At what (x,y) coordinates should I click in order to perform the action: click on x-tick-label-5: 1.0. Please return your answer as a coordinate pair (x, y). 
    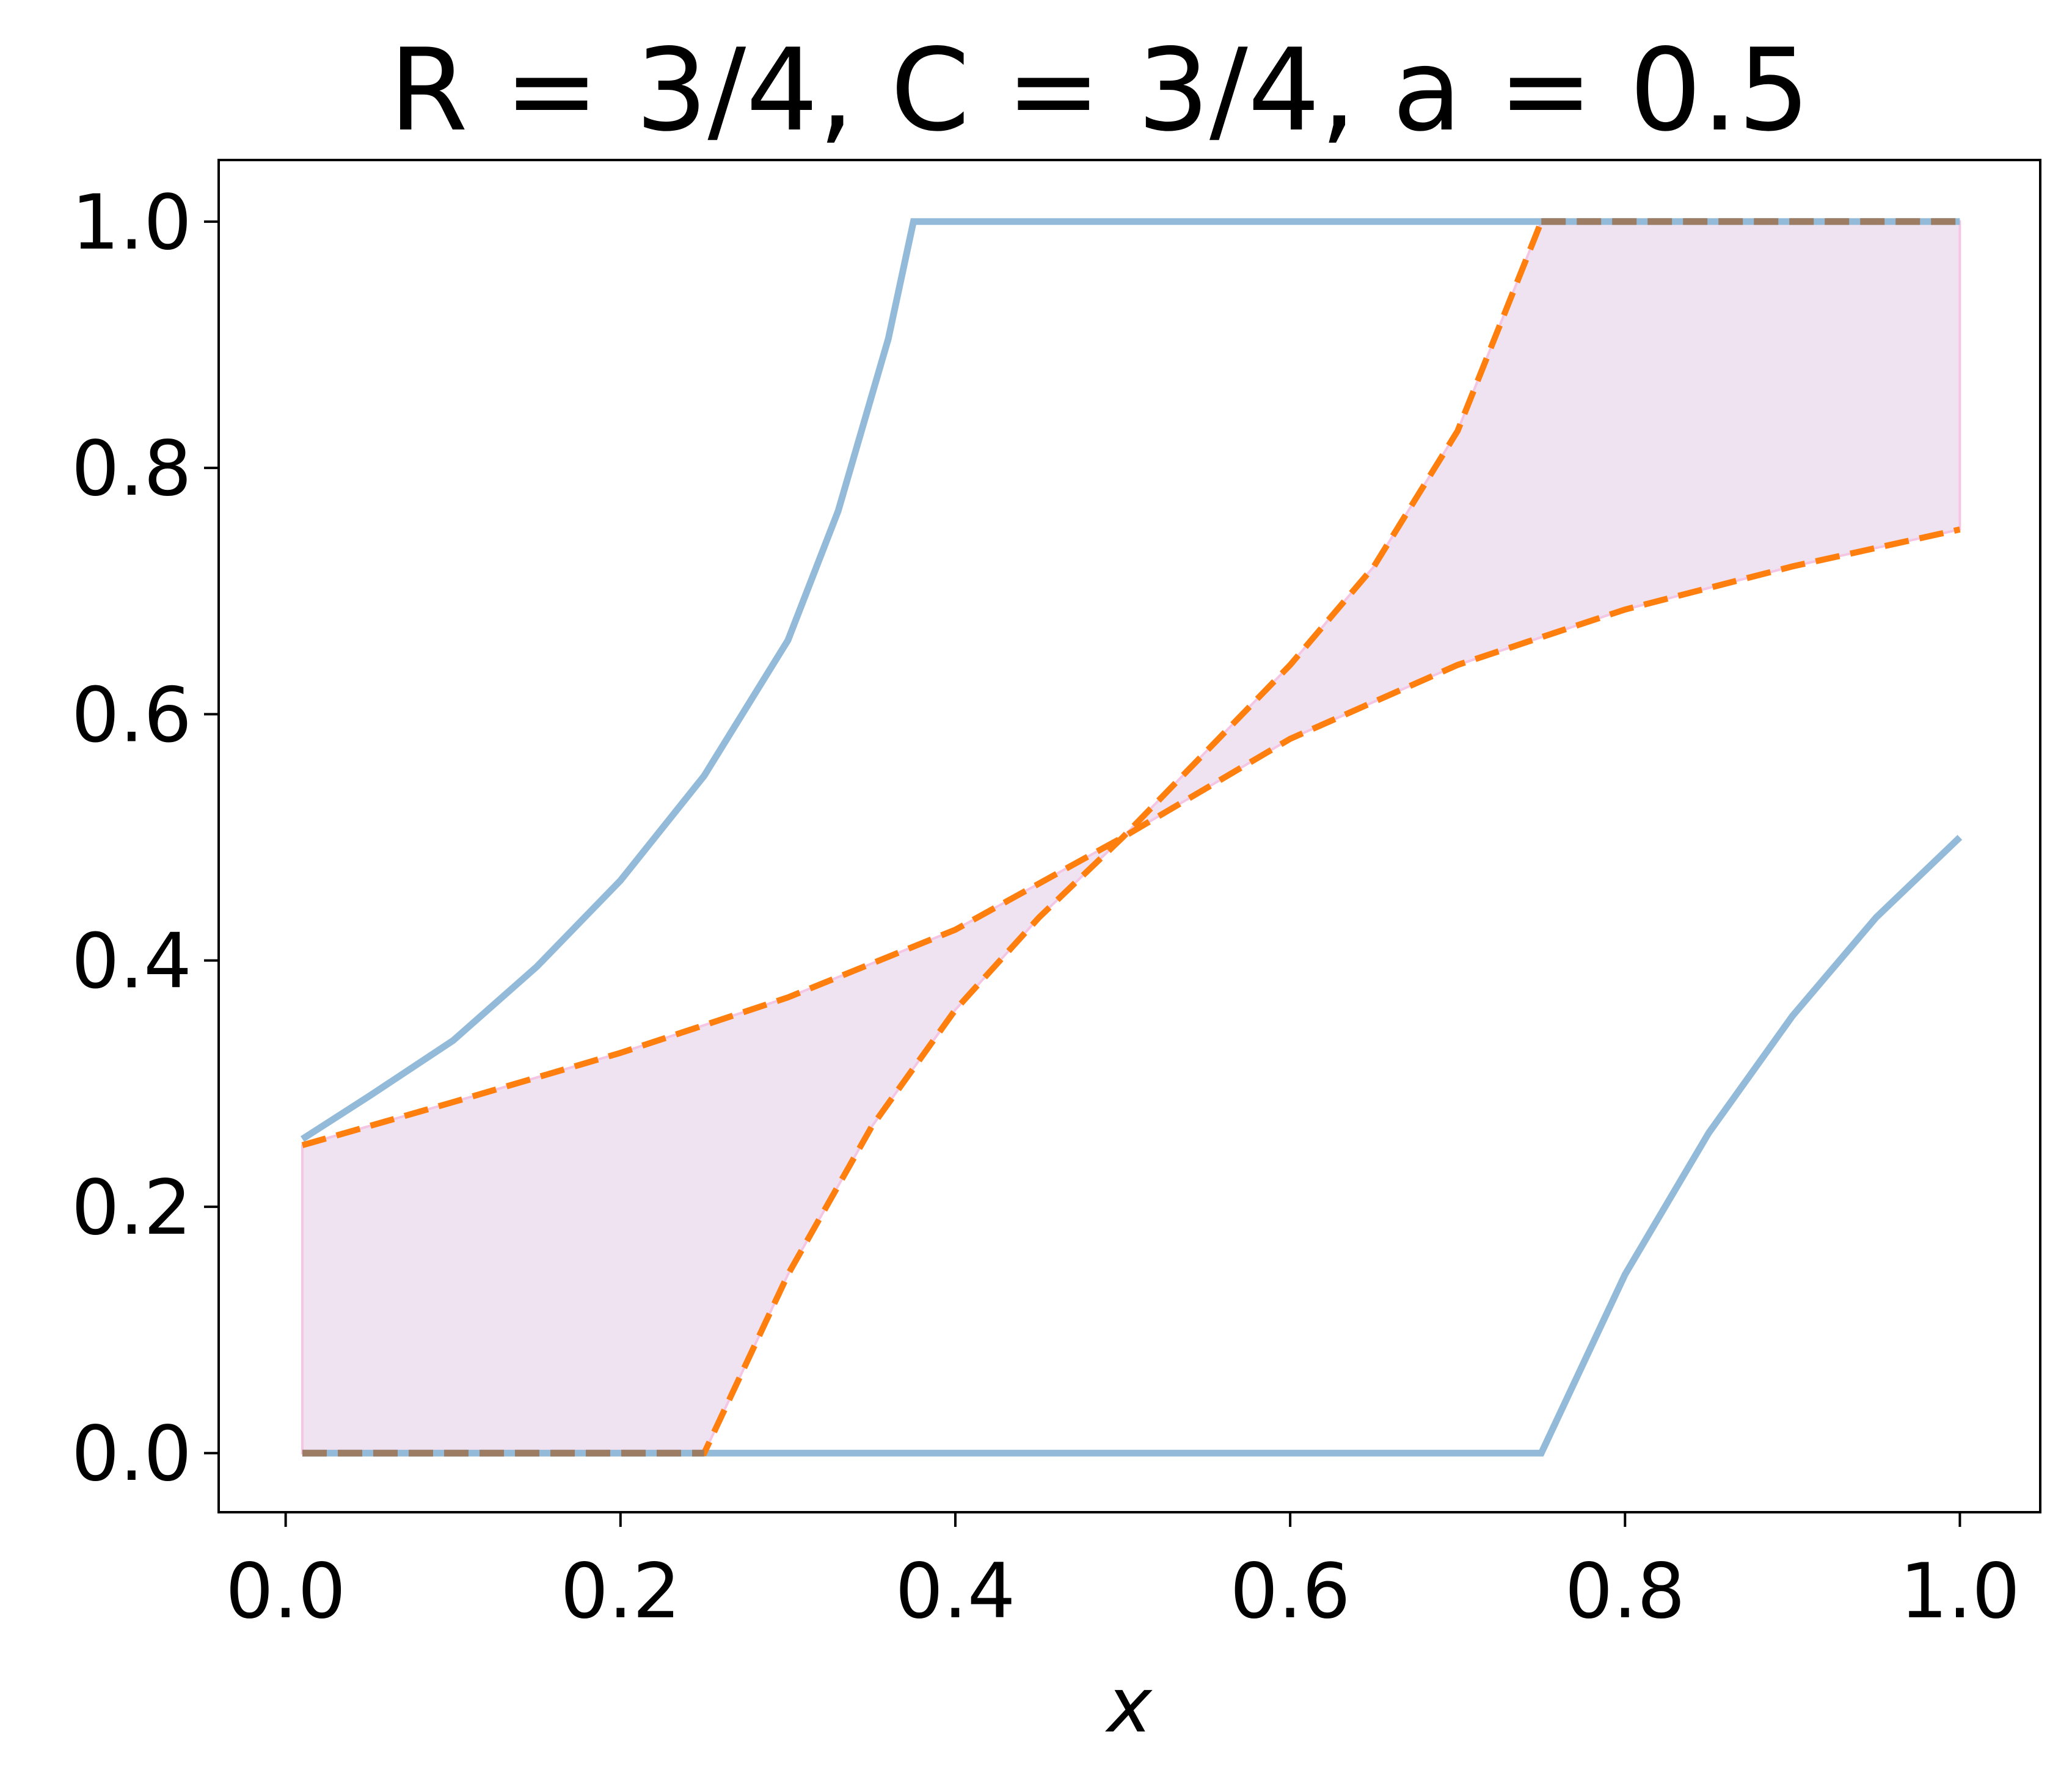
    Looking at the image, I should click on (1960, 1592).